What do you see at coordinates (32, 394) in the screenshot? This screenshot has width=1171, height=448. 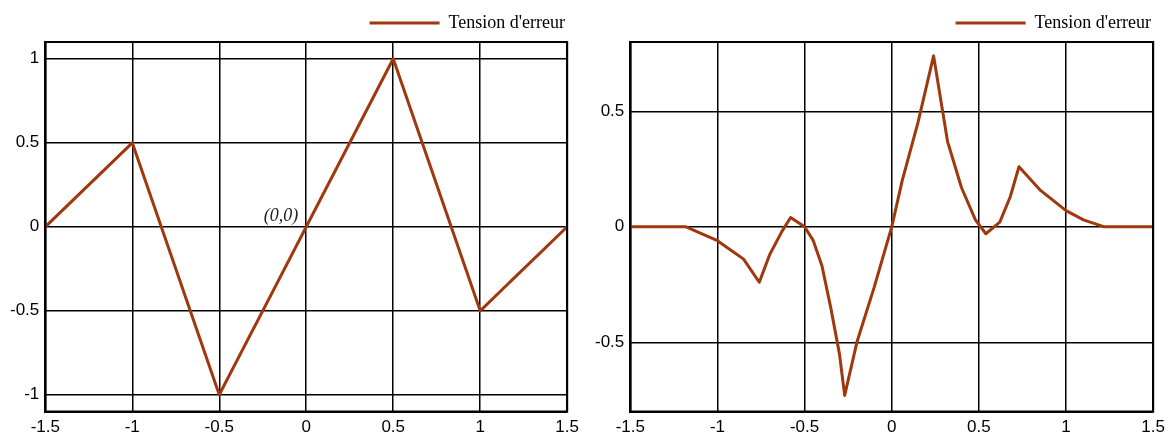 I see `y-tick-label: -1` at bounding box center [32, 394].